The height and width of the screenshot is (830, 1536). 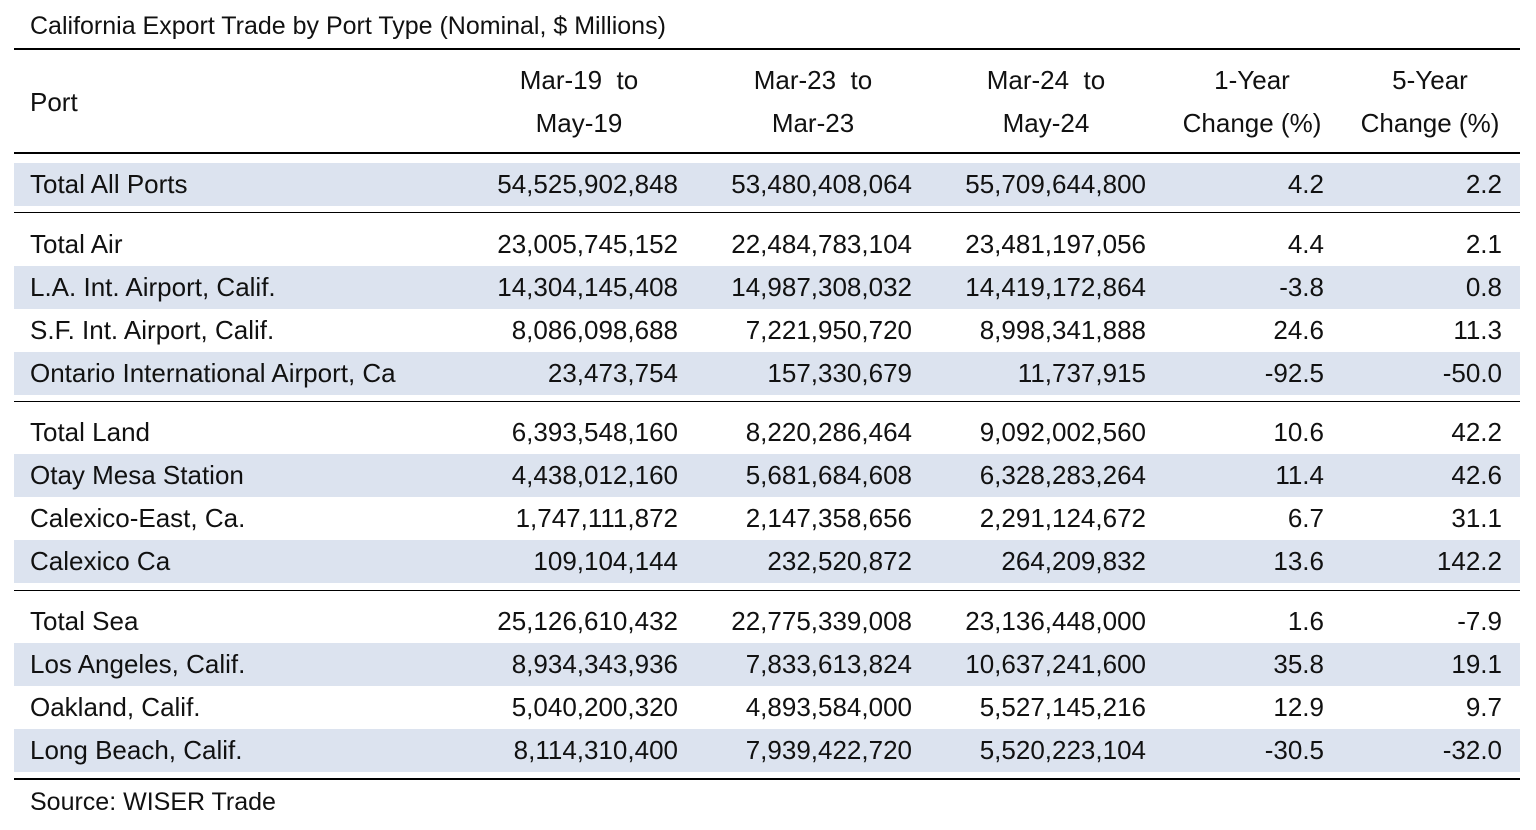 I want to click on header-period-1-line2: May-19, so click(x=579, y=123).